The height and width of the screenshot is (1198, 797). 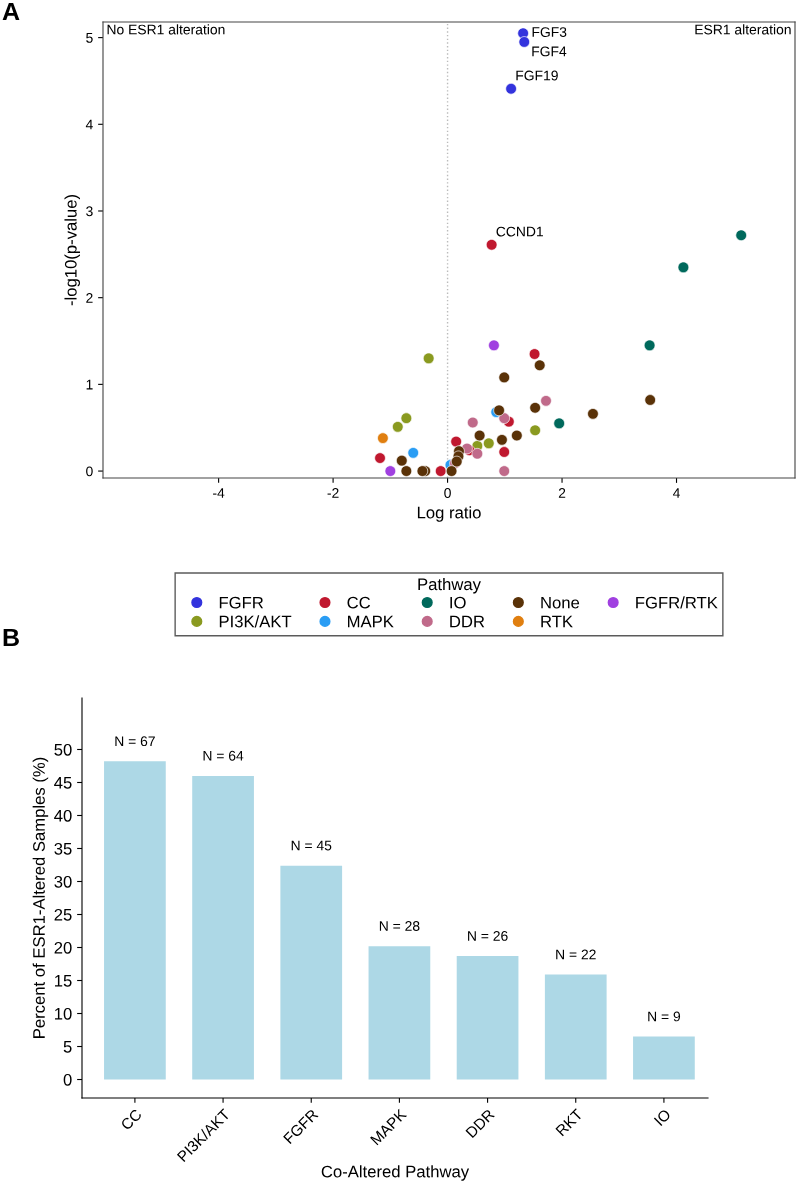 What do you see at coordinates (131, 1119) in the screenshot?
I see `x-tick-label: CC` at bounding box center [131, 1119].